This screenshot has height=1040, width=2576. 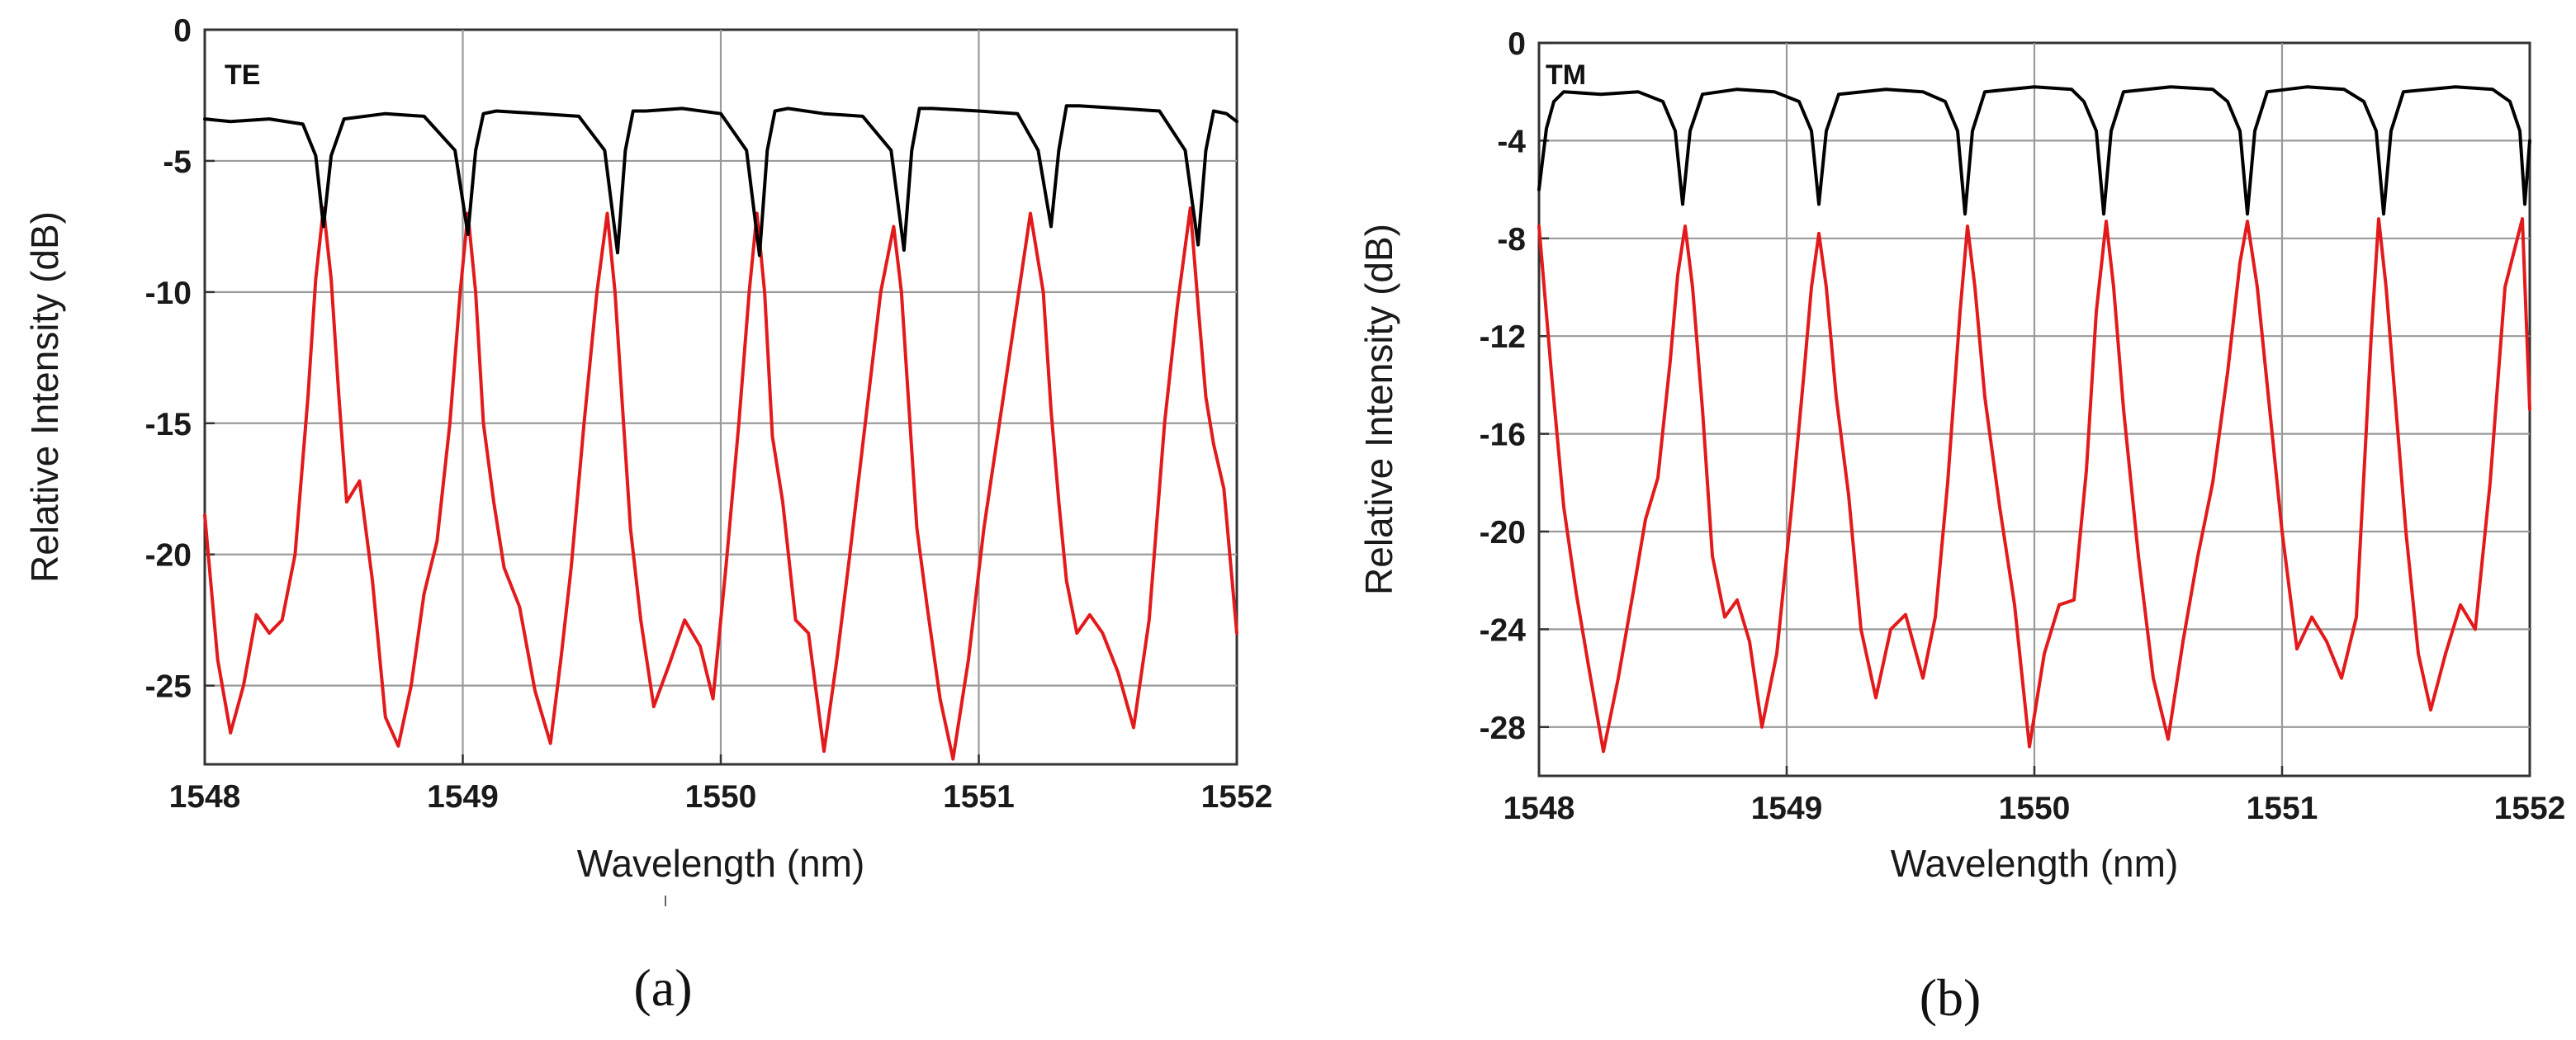 I want to click on caption-b: (b), so click(x=1951, y=997).